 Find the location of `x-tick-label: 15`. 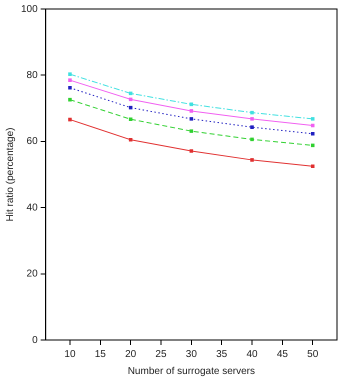

x-tick-label: 15 is located at coordinates (100, 354).